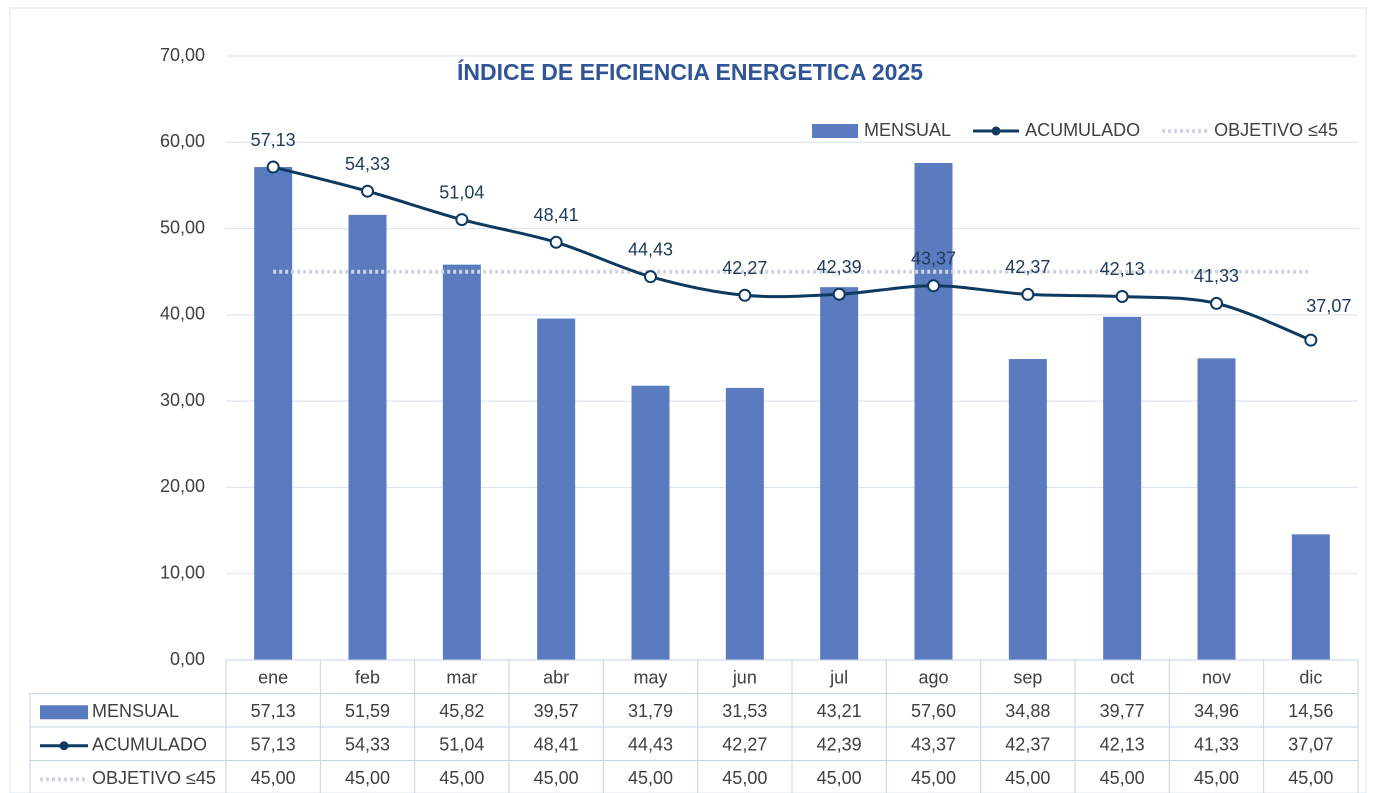  What do you see at coordinates (556, 711) in the screenshot?
I see `table-cell: 39,57` at bounding box center [556, 711].